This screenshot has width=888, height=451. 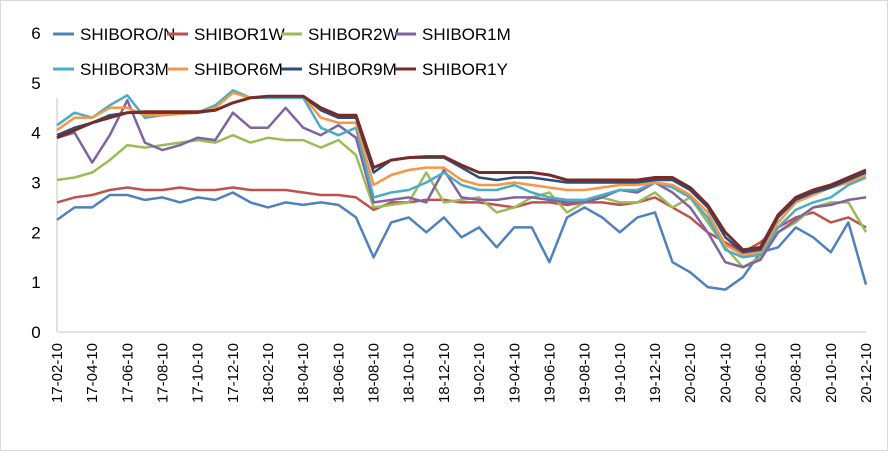 I want to click on legend-item: SHIBOR2W, so click(x=340, y=34).